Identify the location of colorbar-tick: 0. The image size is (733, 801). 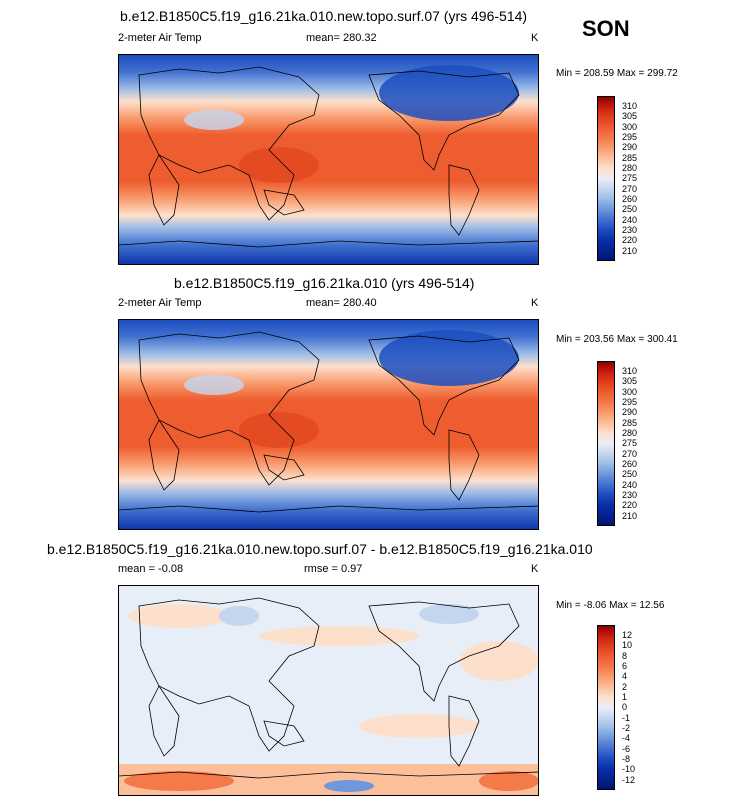
(625, 707).